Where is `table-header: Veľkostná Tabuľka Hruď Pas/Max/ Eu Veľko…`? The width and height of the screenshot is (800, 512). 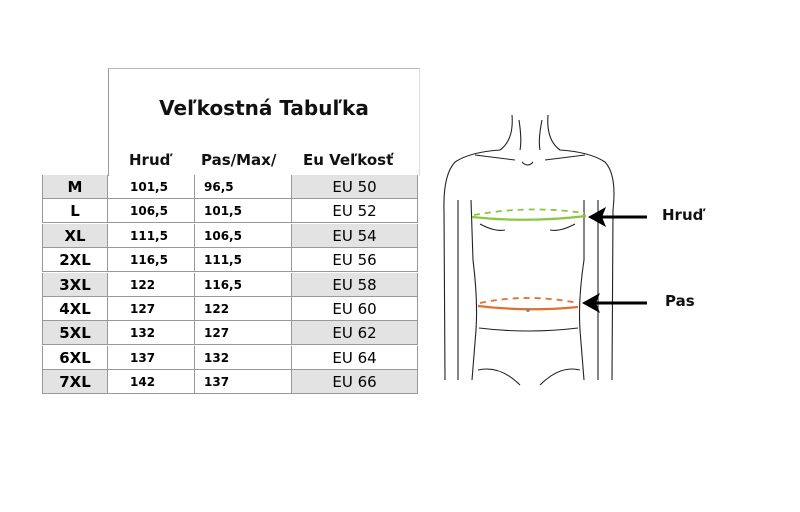 table-header: Veľkostná Tabuľka Hruď Pas/Max/ Eu Veľko… is located at coordinates (264, 122).